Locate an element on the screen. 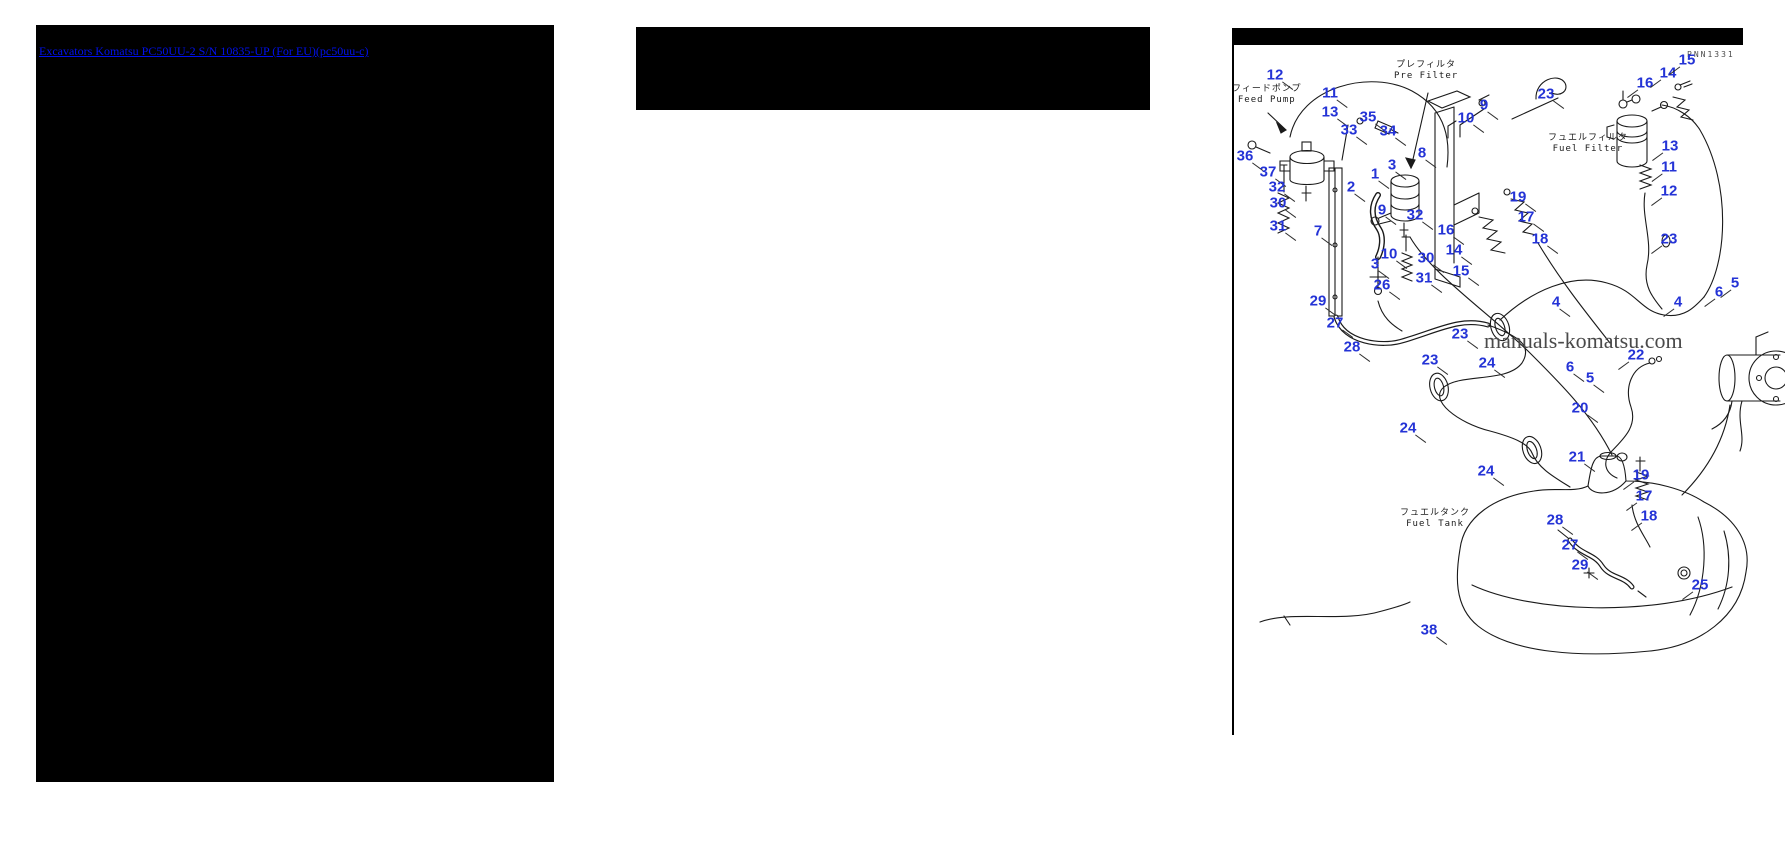 The height and width of the screenshot is (842, 1785). callout-22: 22 is located at coordinates (1636, 355).